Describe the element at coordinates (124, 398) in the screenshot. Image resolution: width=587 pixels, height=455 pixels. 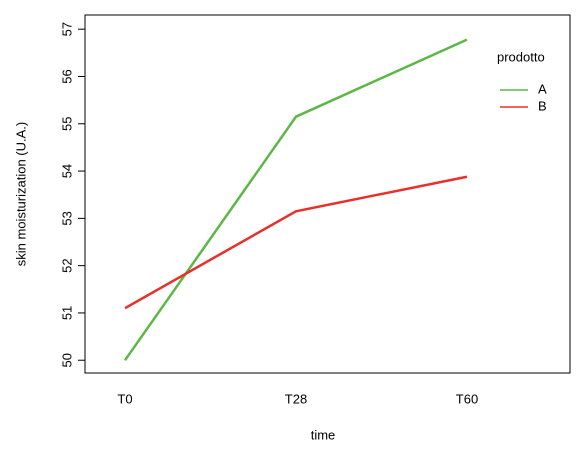
I see `x-tick-label: T0` at that location.